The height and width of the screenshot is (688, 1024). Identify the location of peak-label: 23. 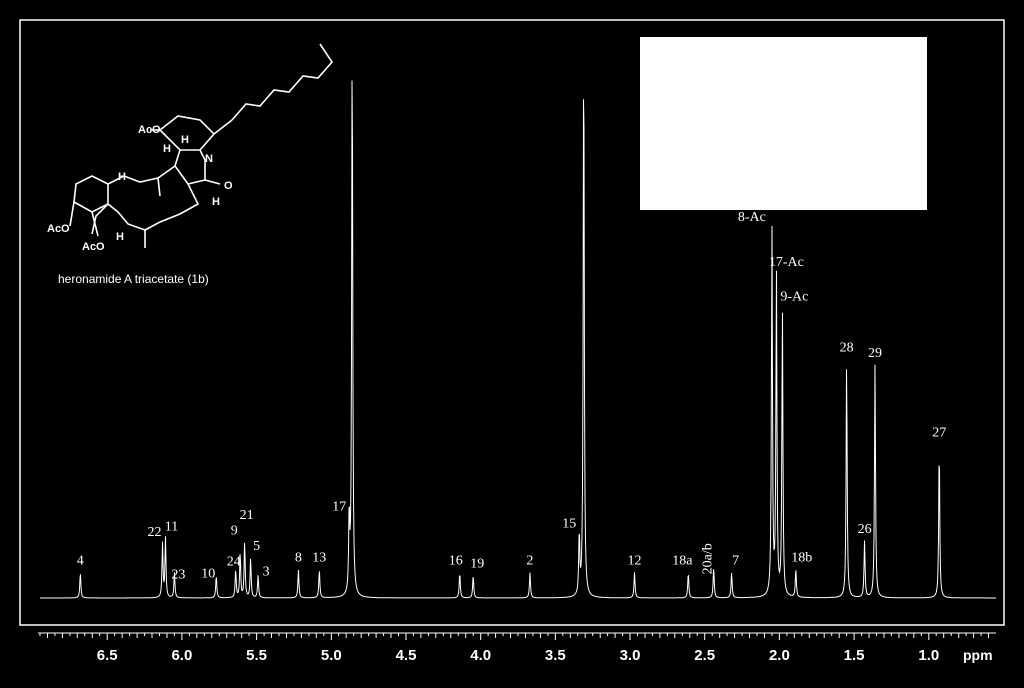
(178, 574).